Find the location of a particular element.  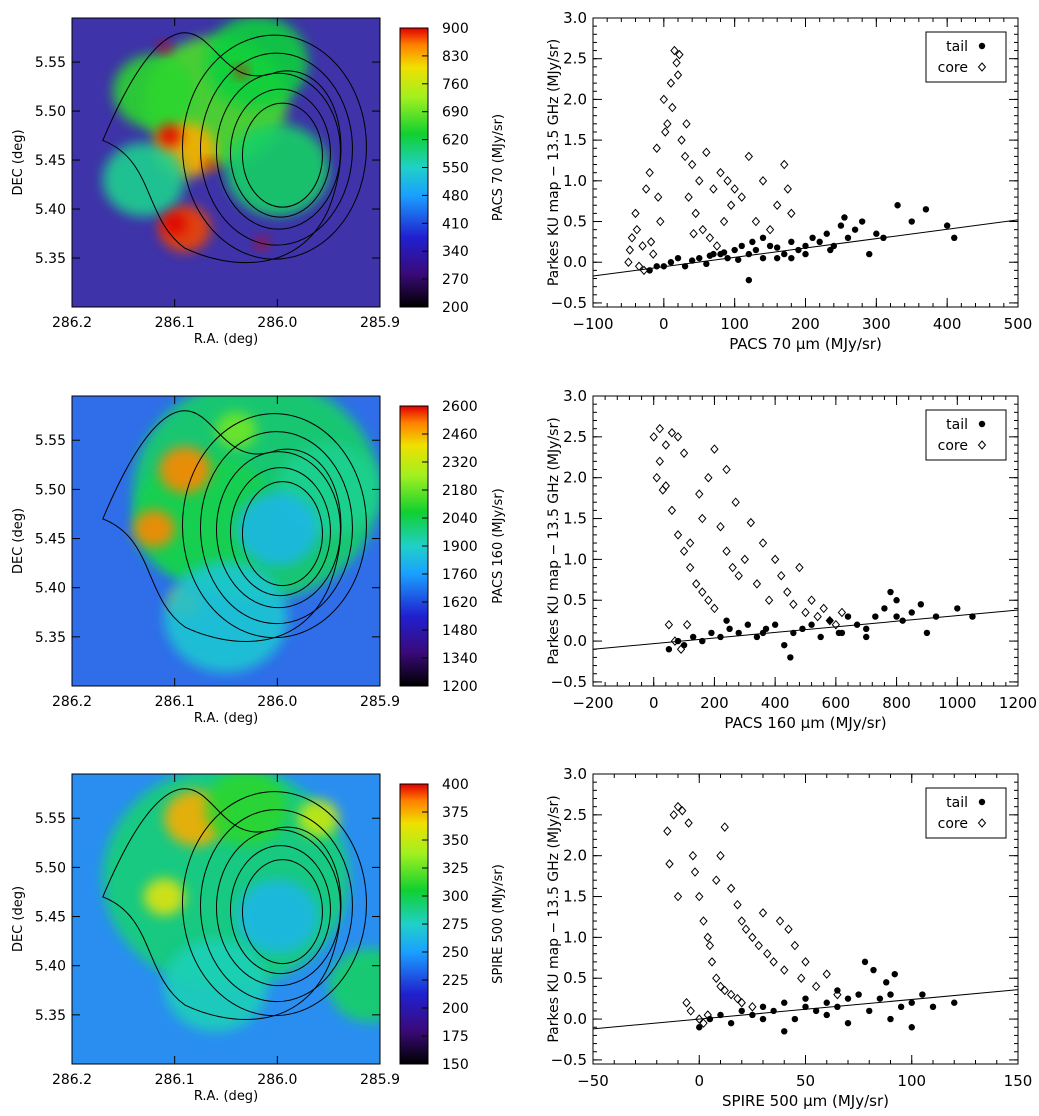

legend-label-tail: tail is located at coordinates (957, 803).